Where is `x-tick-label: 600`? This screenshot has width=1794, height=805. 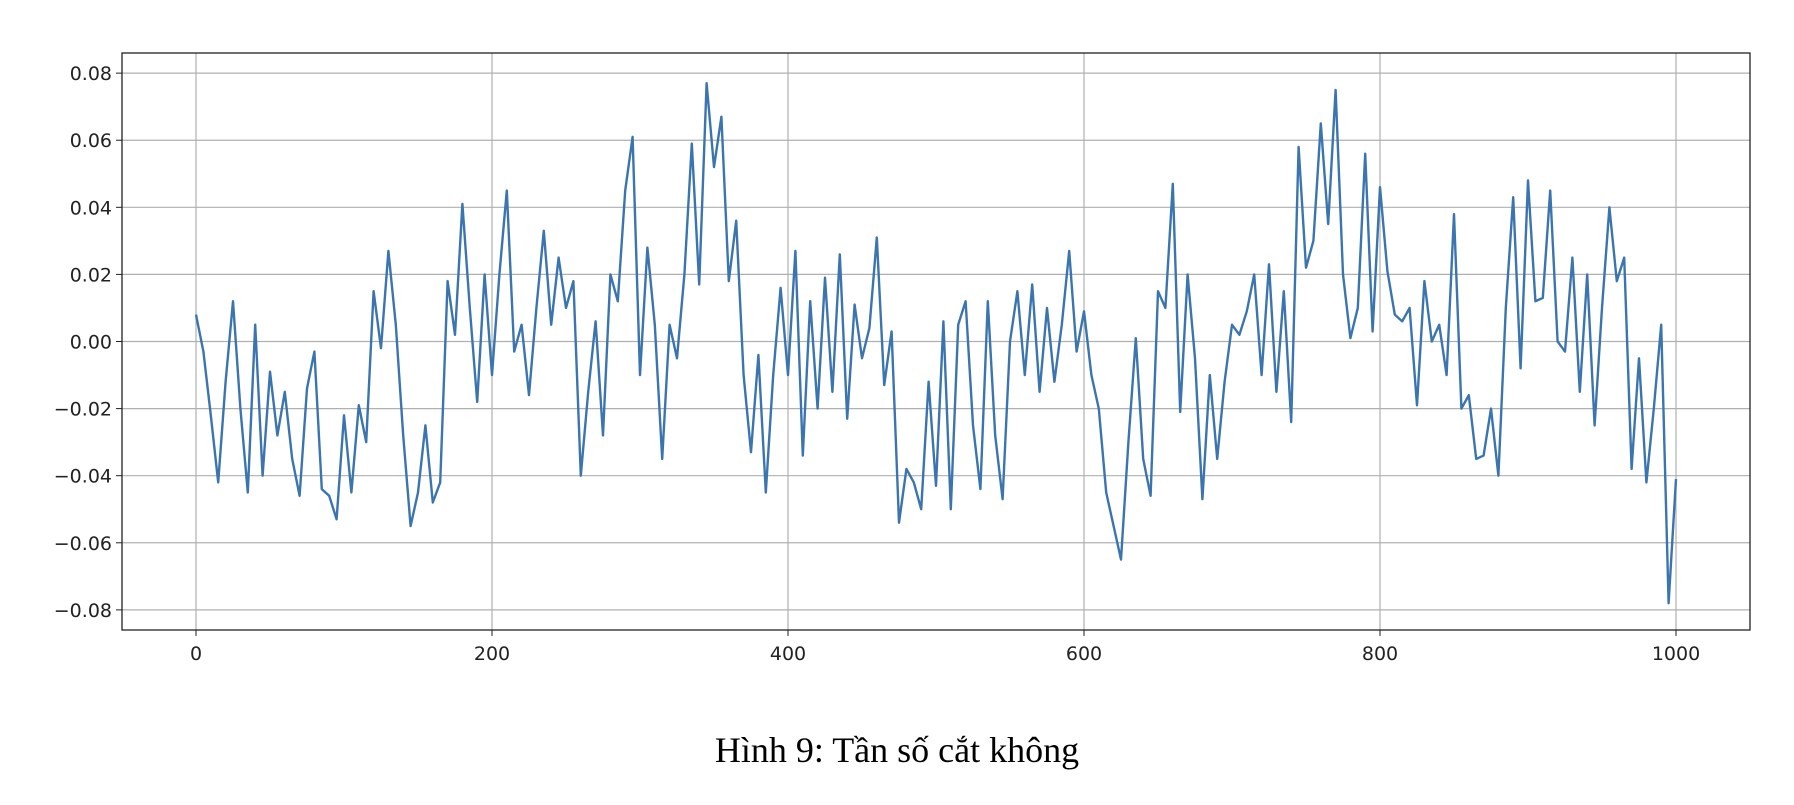
x-tick-label: 600 is located at coordinates (1084, 654).